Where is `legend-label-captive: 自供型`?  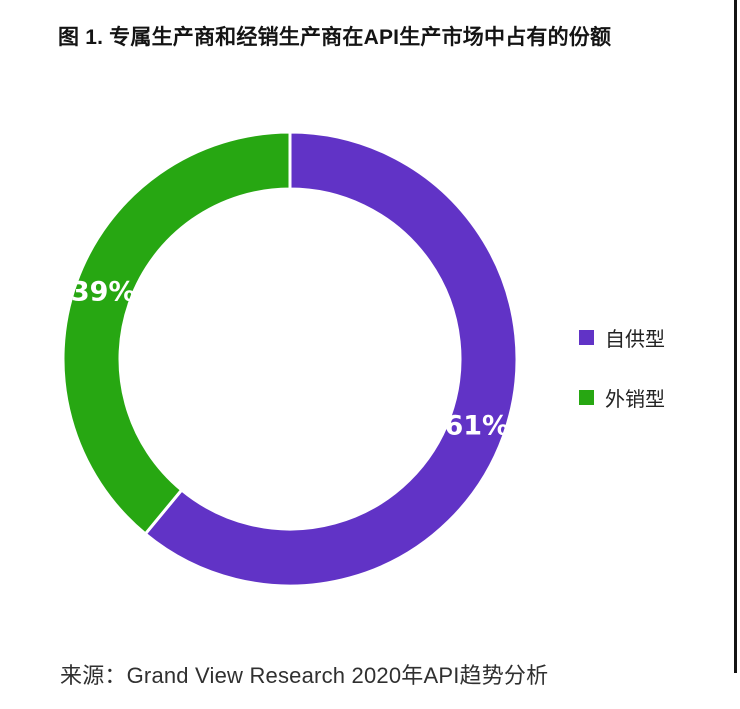 legend-label-captive: 自供型 is located at coordinates (635, 339).